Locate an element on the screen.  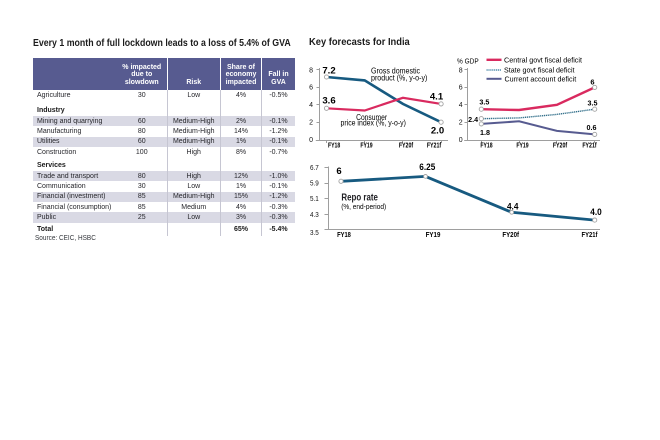
svg-text: 3.6 is located at coordinates (328, 100).